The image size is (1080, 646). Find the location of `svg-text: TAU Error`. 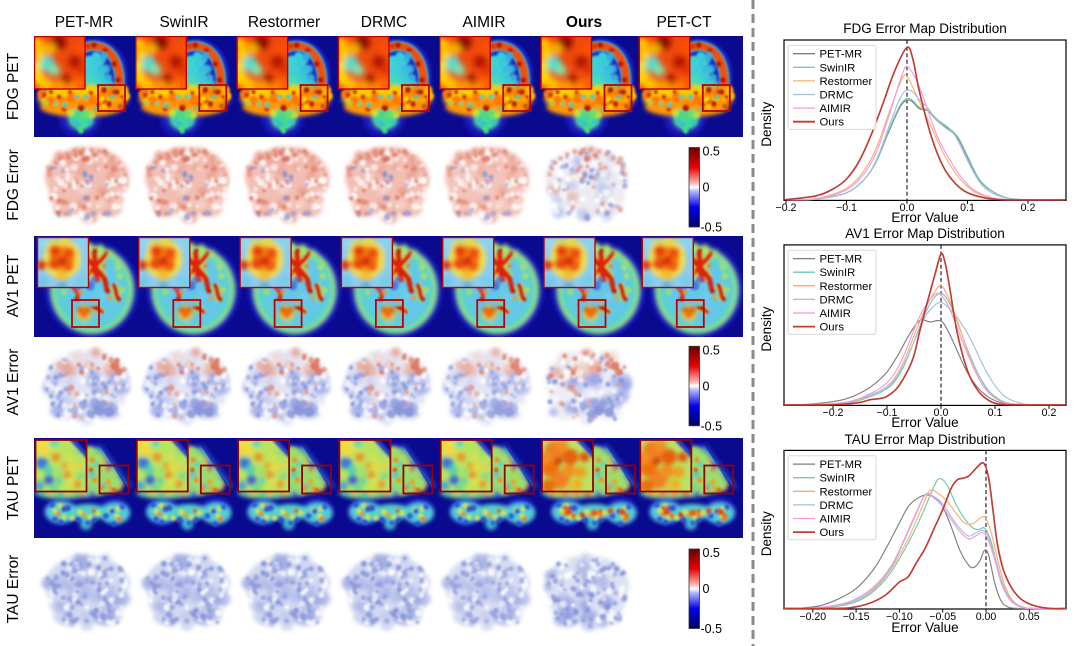

svg-text: TAU Error is located at coordinates (13, 589).